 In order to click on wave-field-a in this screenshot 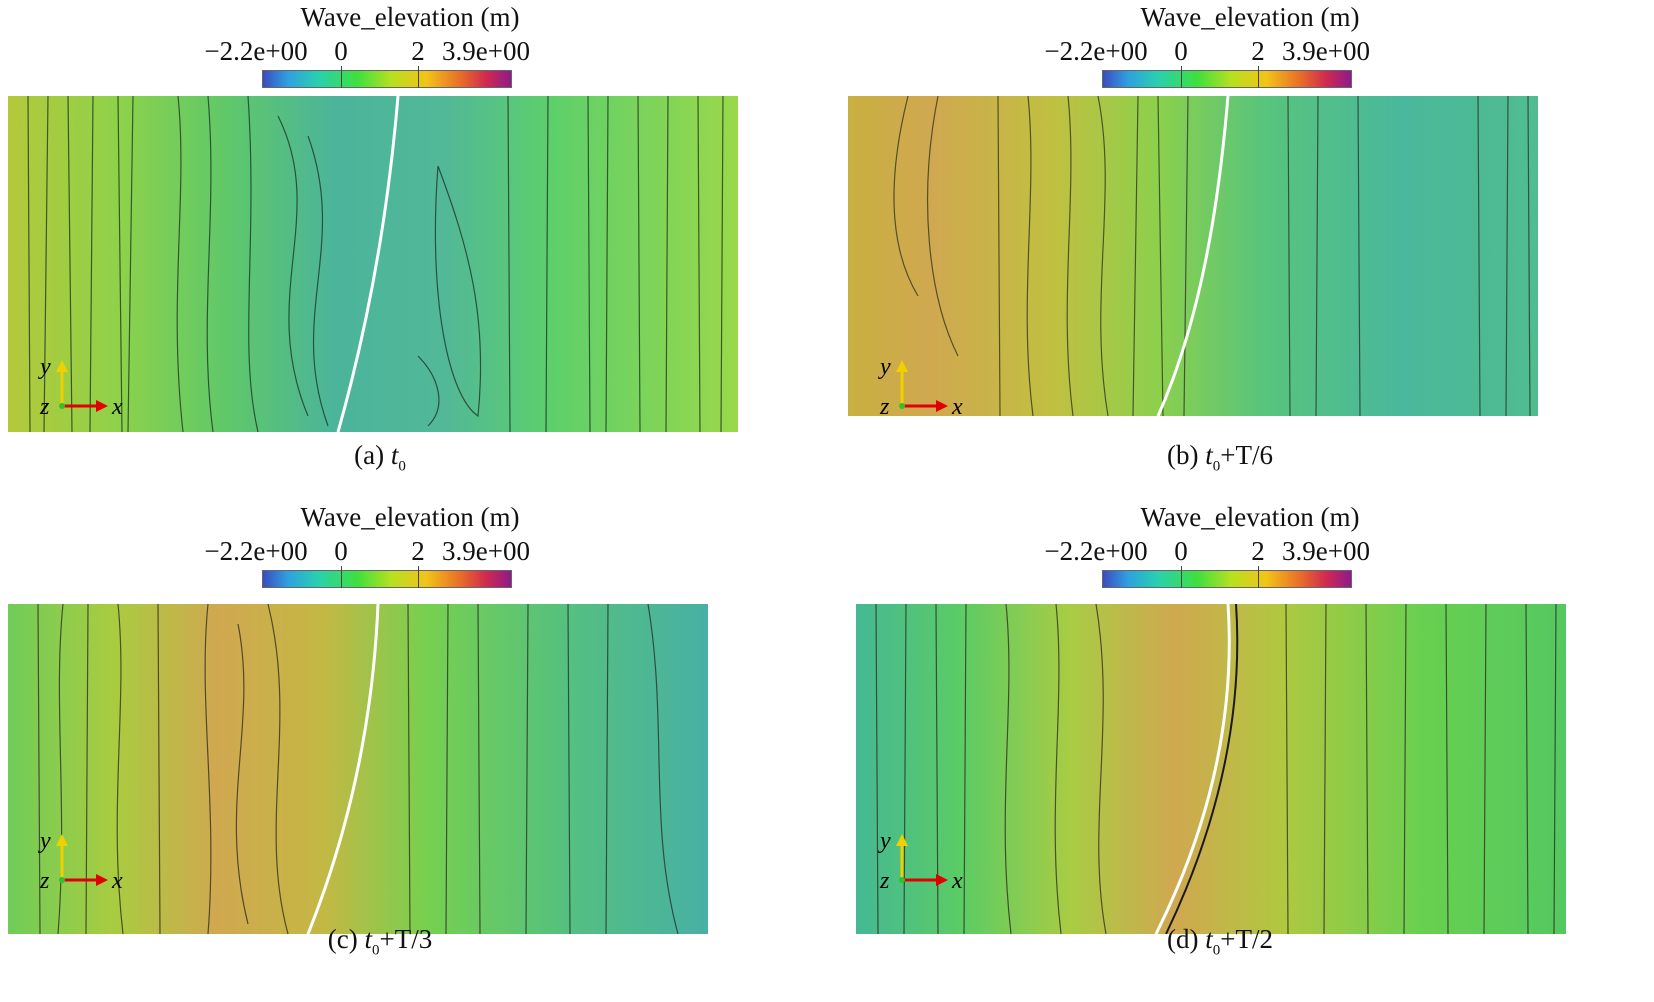, I will do `click(373, 264)`.